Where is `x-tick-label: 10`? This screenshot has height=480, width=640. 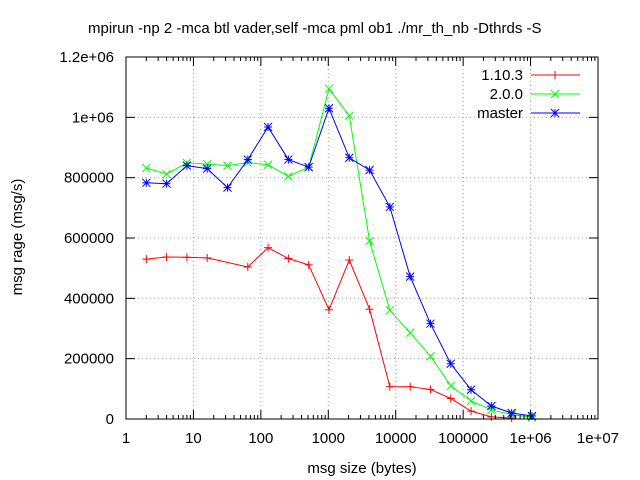
x-tick-label: 10 is located at coordinates (193, 438).